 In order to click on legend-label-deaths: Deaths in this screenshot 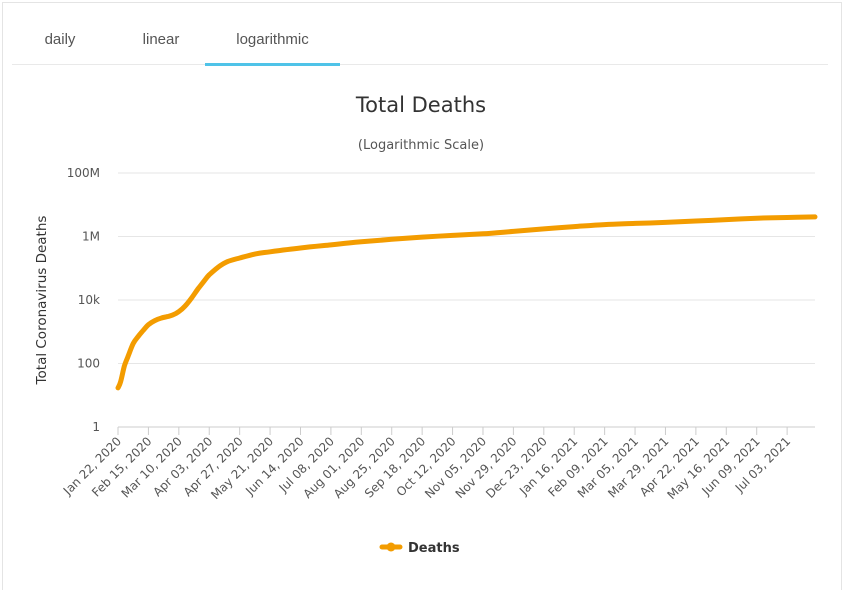, I will do `click(434, 548)`.